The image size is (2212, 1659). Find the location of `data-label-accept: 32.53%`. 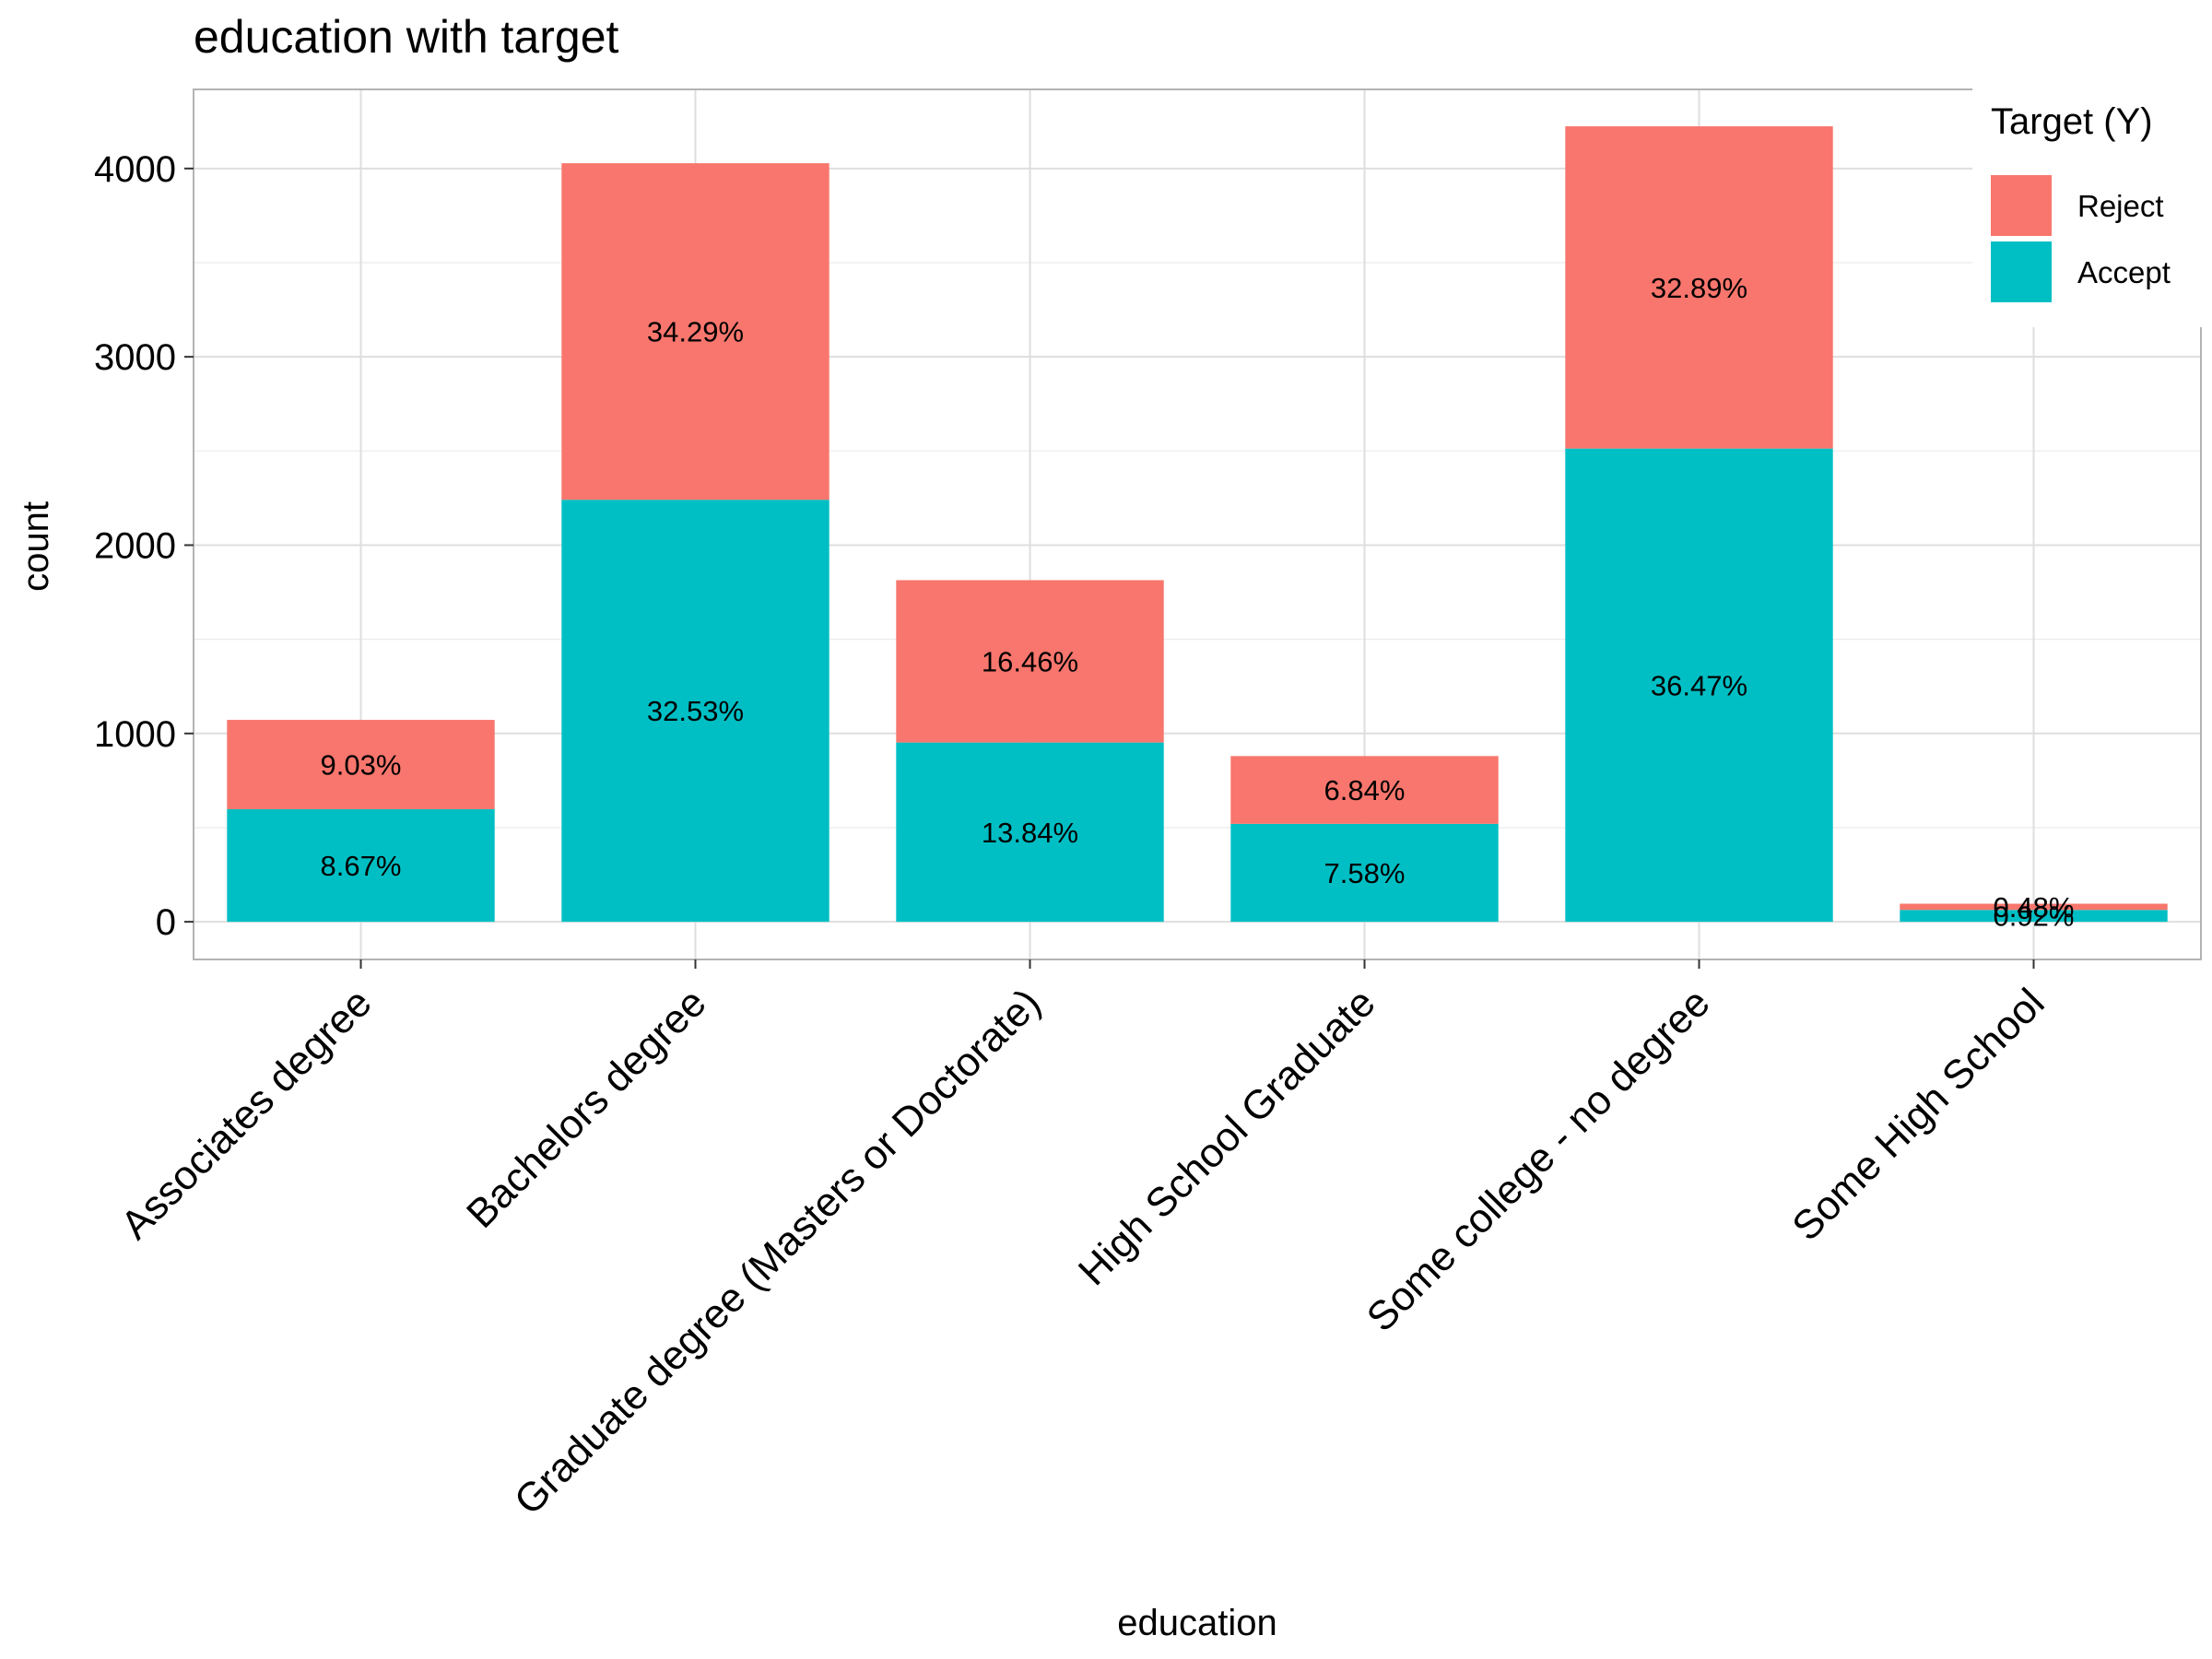

data-label-accept: 32.53% is located at coordinates (695, 711).